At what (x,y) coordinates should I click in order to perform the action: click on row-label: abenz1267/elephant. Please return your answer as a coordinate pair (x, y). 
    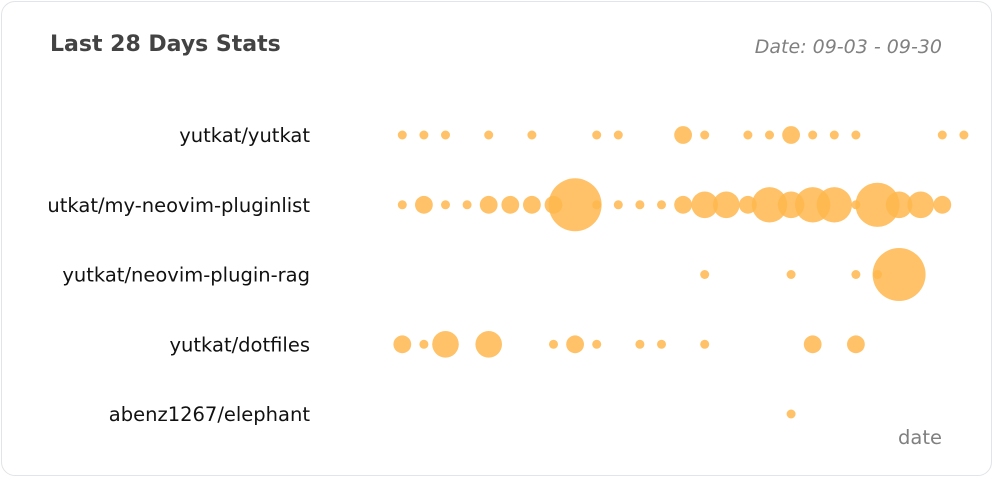
    Looking at the image, I should click on (210, 414).